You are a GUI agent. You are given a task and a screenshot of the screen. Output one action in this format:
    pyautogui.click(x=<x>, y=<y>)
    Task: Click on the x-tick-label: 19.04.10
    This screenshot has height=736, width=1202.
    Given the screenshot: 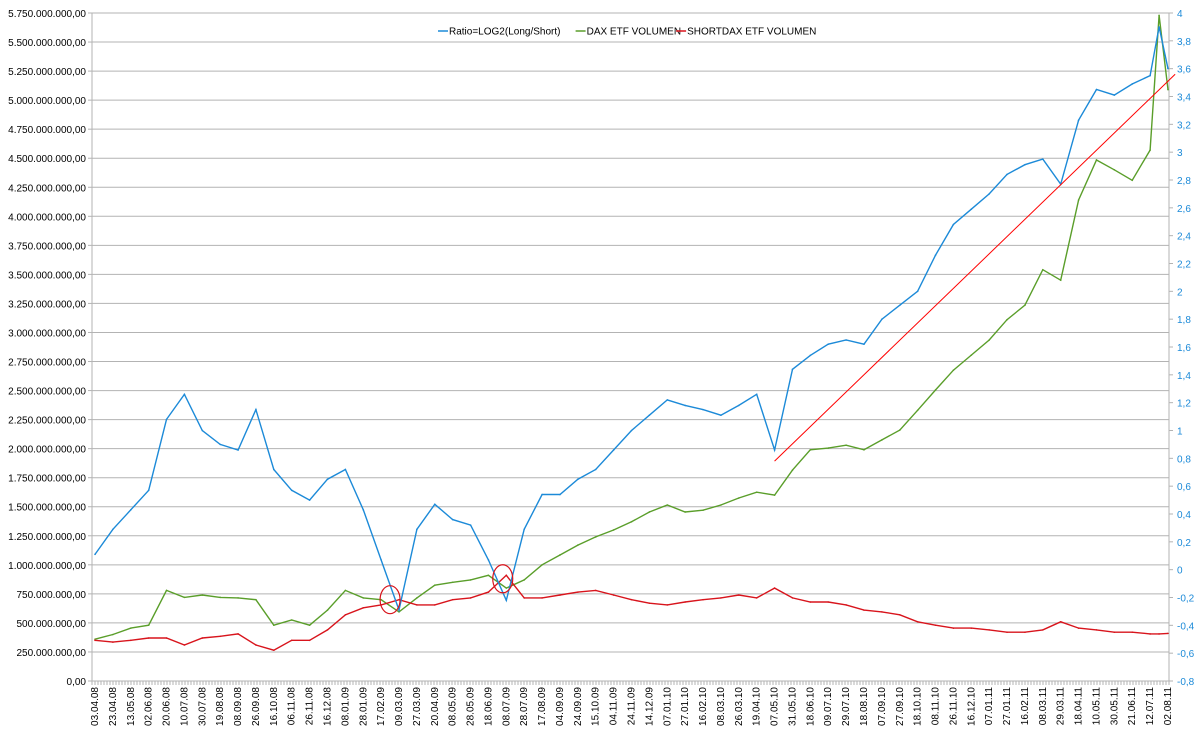 What is the action you would take?
    pyautogui.click(x=757, y=706)
    